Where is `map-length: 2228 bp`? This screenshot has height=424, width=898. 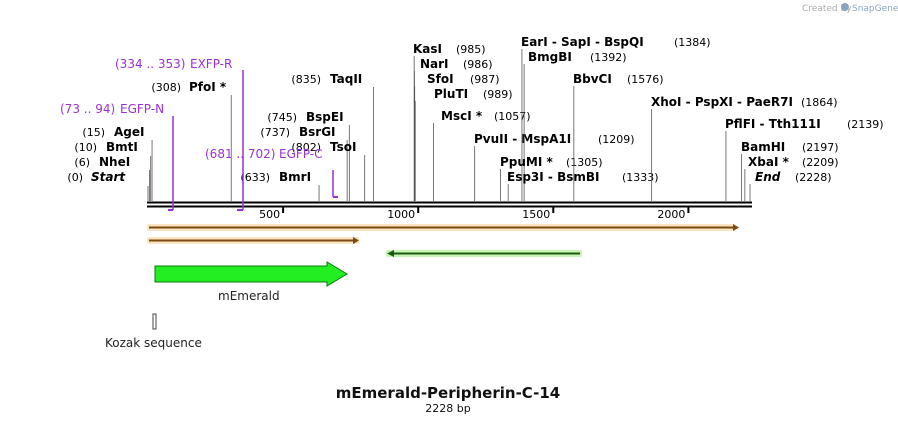 map-length: 2228 bp is located at coordinates (447, 408).